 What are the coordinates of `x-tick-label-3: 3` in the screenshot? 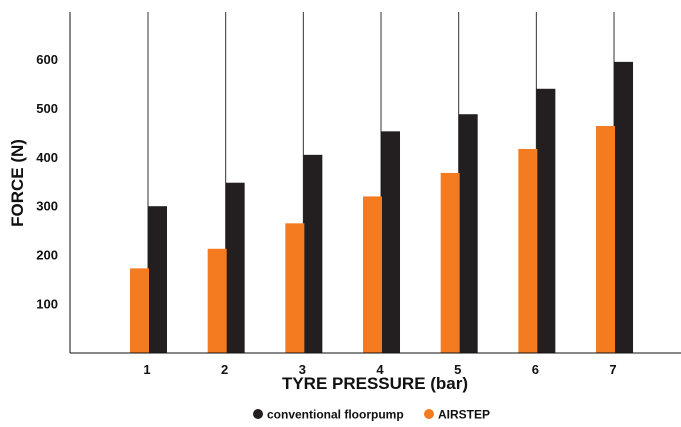 It's located at (302, 369).